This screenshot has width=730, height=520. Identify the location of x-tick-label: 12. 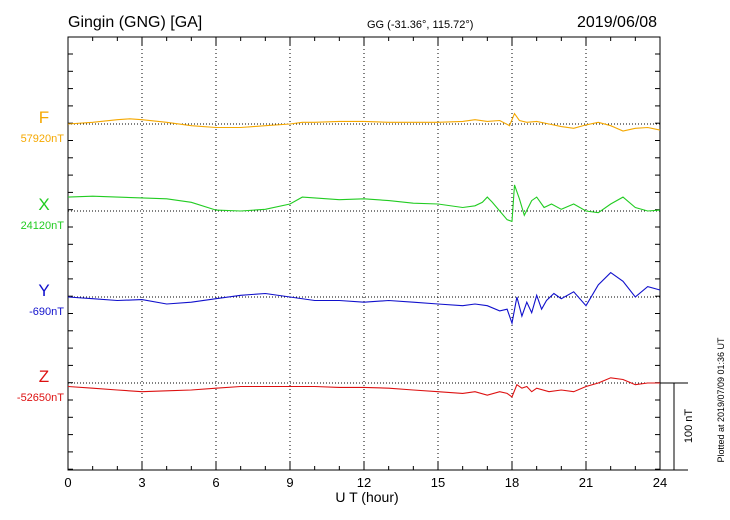
(364, 482).